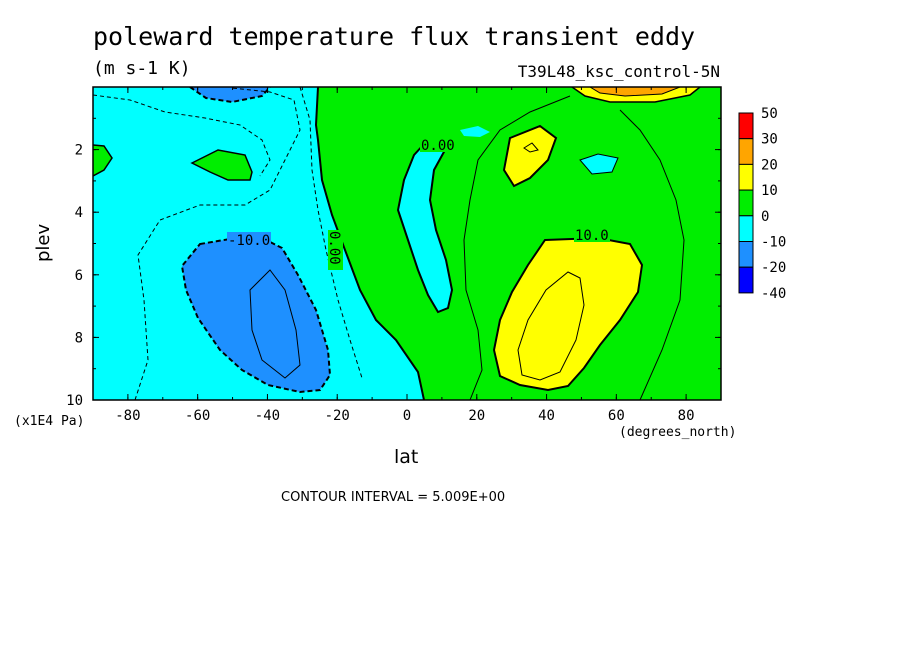 The width and height of the screenshot is (904, 654). Describe the element at coordinates (267, 416) in the screenshot. I see `x-tick-label: -40` at that location.